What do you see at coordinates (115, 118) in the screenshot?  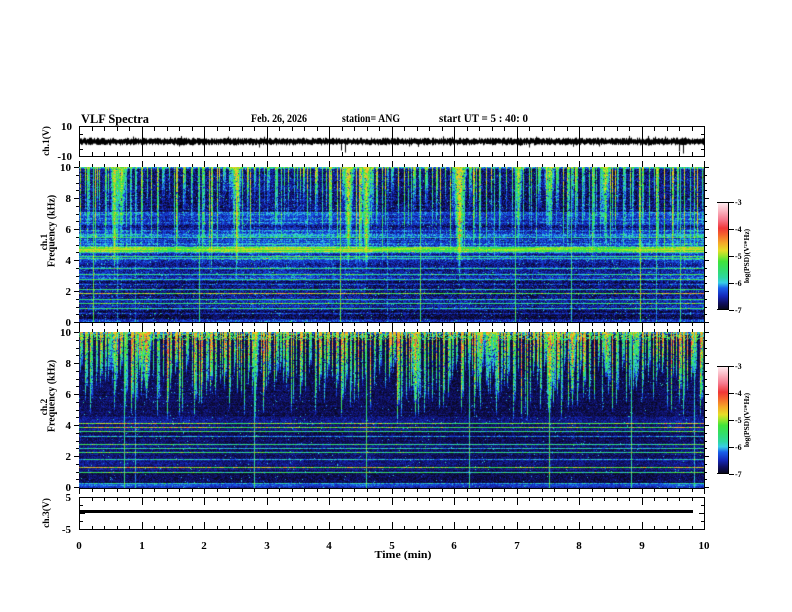 I see `svg-text: VLF Spectra` at bounding box center [115, 118].